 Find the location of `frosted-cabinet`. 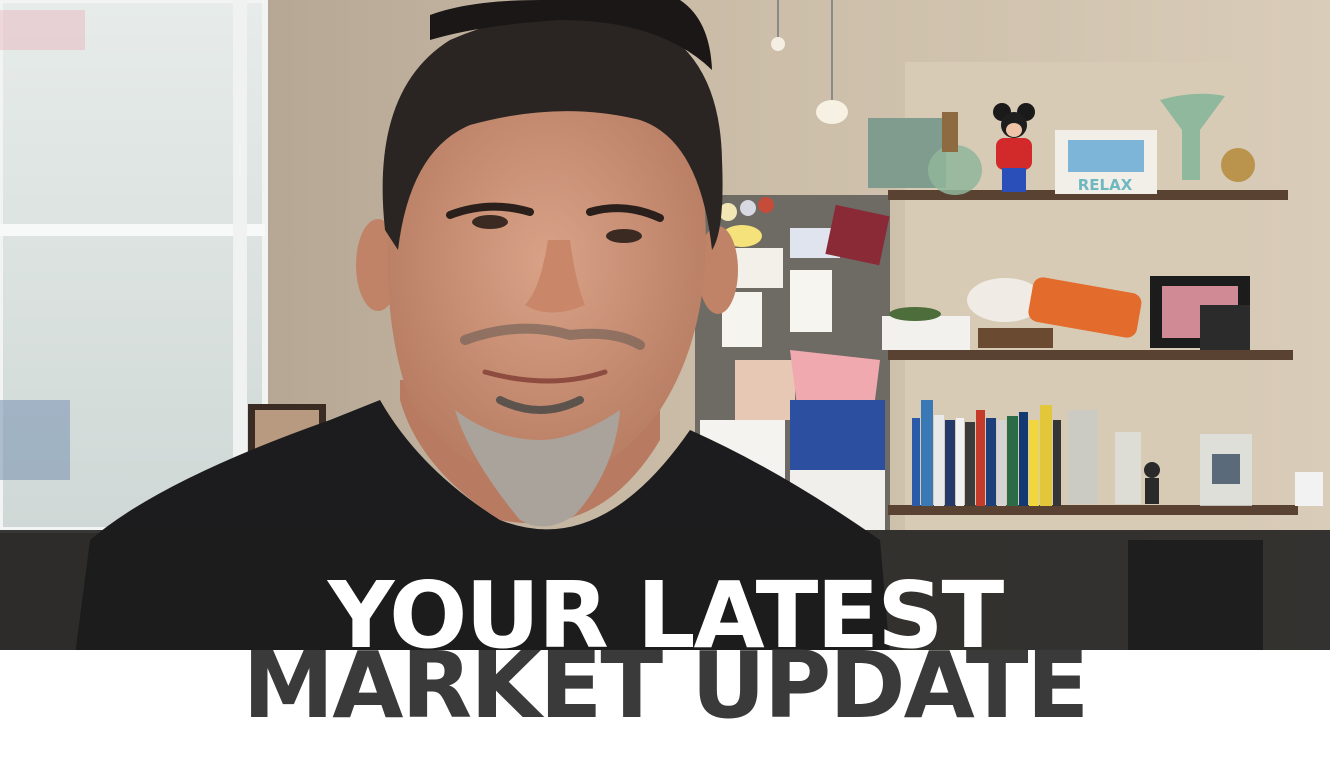

frosted-cabinet is located at coordinates (134, 266).